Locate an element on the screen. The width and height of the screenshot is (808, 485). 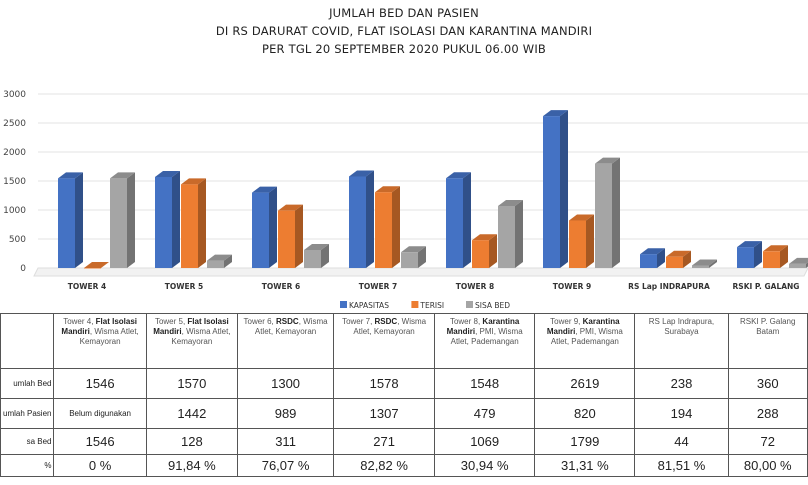
column-header-prefix: RS Lap Indrapura, Surabaya is located at coordinates (681, 326).